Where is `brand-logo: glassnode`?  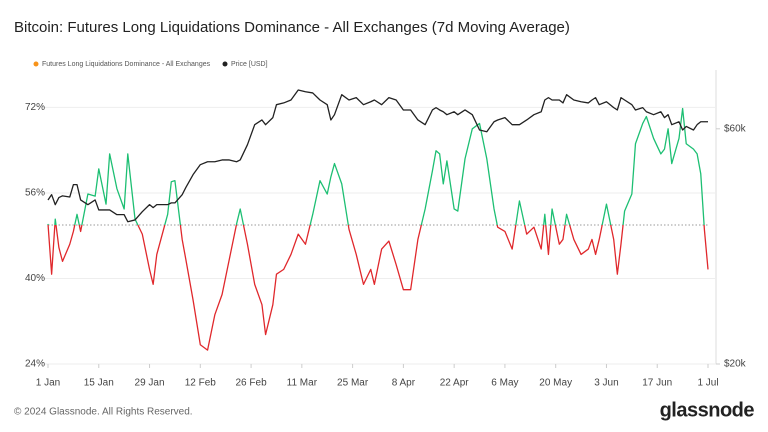 brand-logo: glassnode is located at coordinates (707, 410).